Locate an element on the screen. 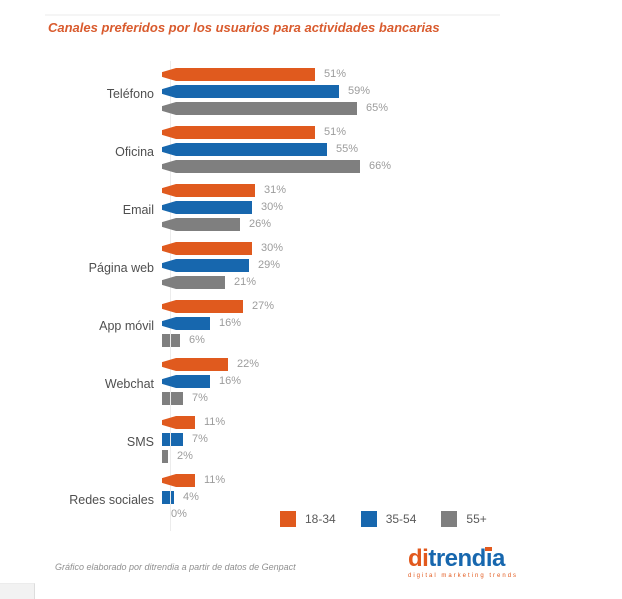 This screenshot has width=622, height=599. chart-row: Redes sociales 11% 4% 0% is located at coordinates (311, 500).